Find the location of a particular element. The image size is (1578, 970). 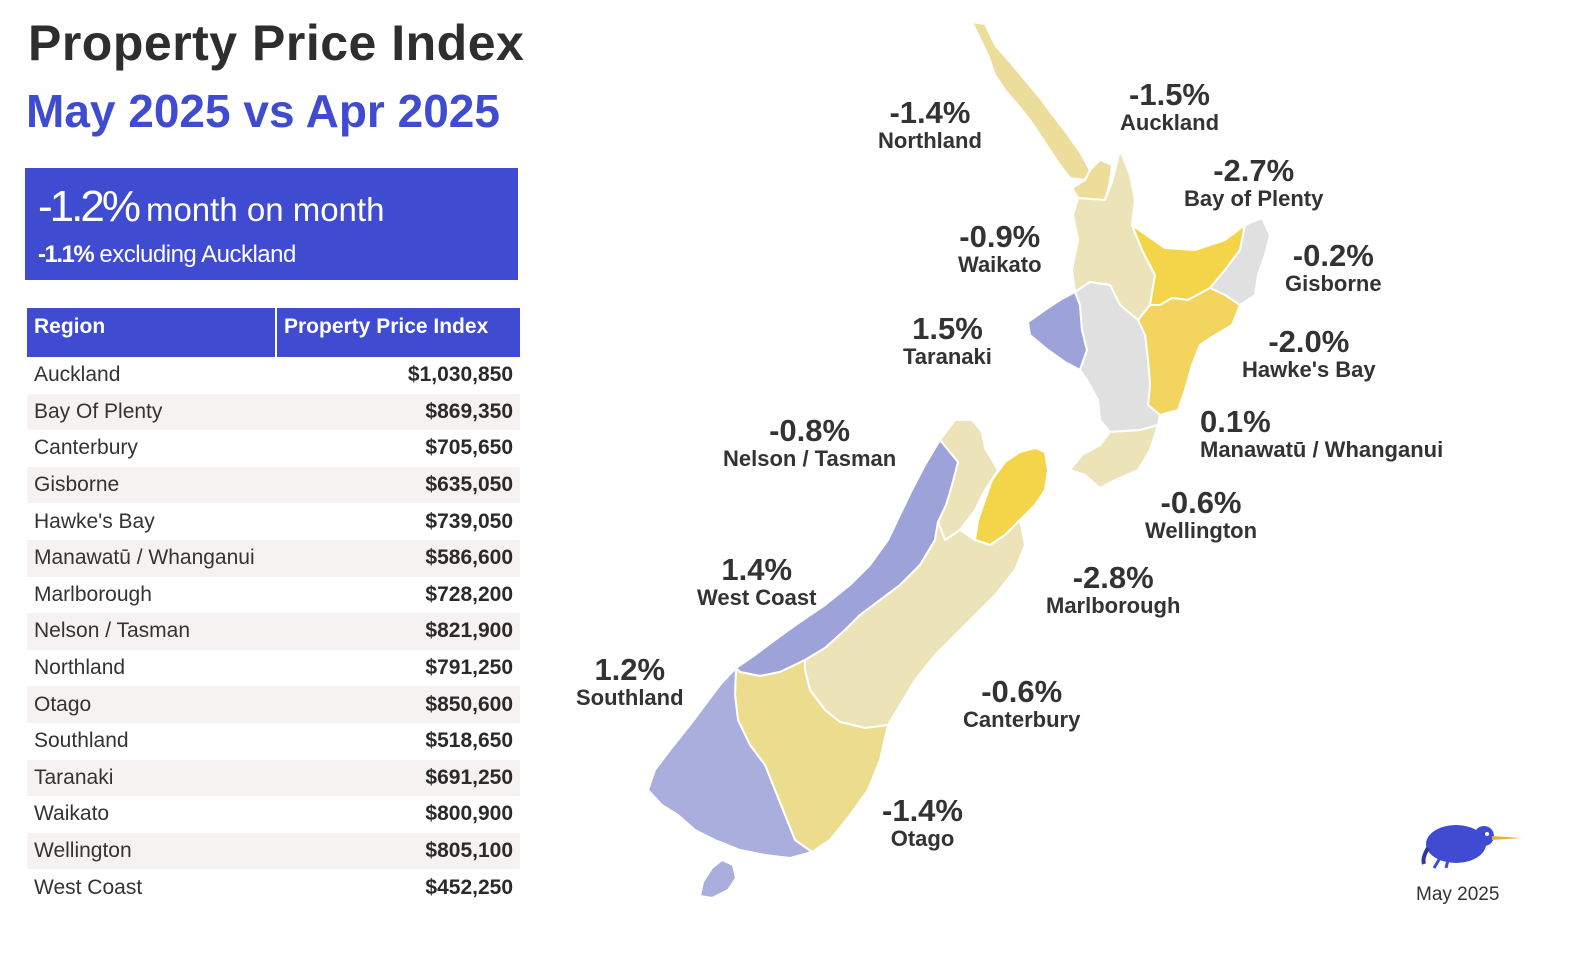

region-price: $518,650 is located at coordinates (469, 741).